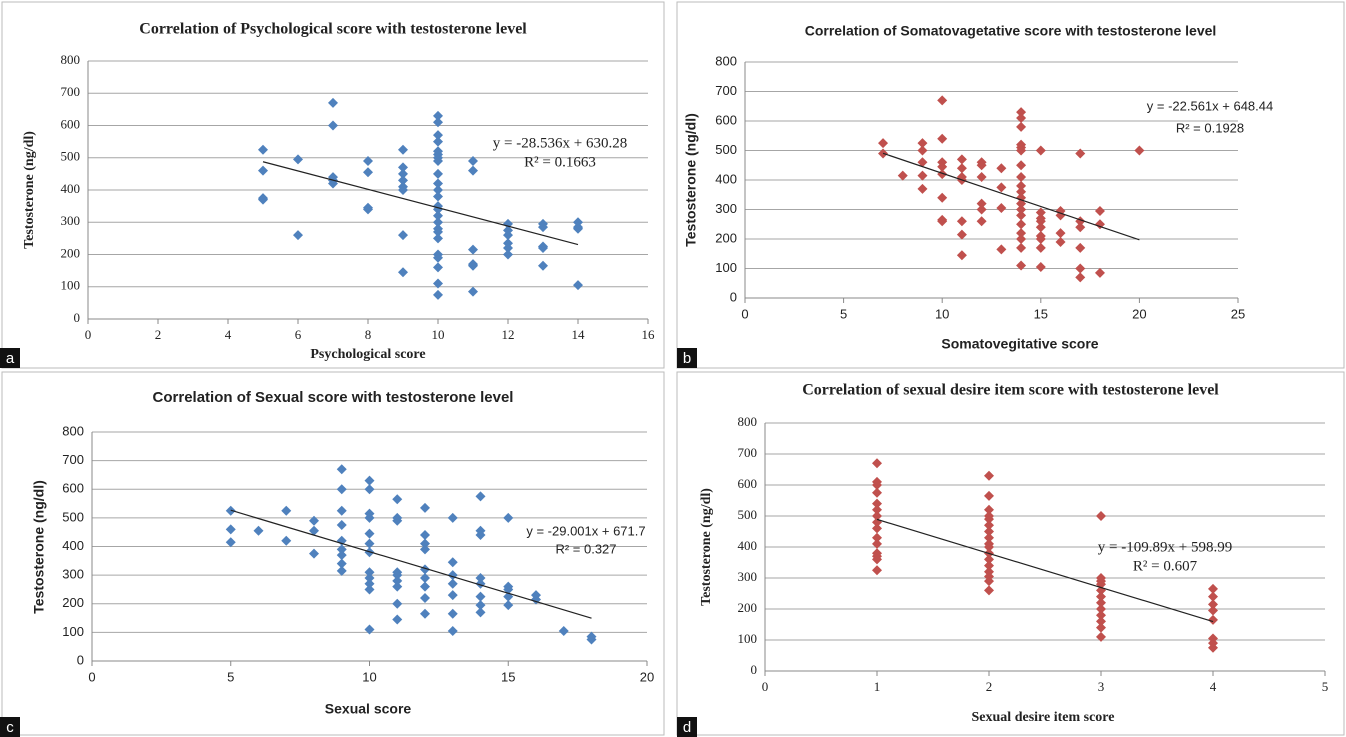 Image resolution: width=1346 pixels, height=737 pixels. What do you see at coordinates (73, 516) in the screenshot?
I see `y-tick-label: 500` at bounding box center [73, 516].